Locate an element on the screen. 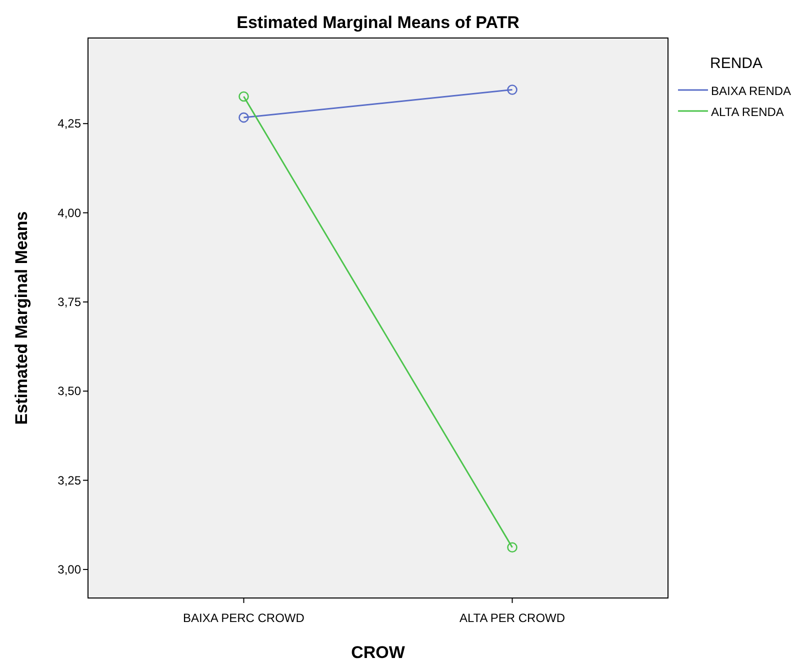 The width and height of the screenshot is (811, 664). y-tick-label: 3,00 is located at coordinates (70, 569).